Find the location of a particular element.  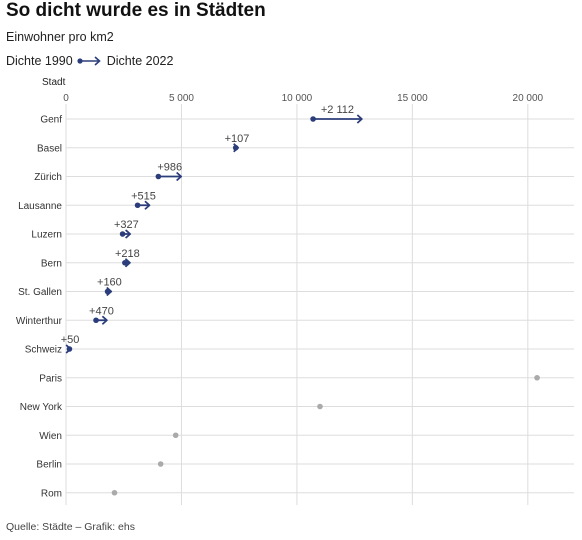

x-tick-label: 5 000 is located at coordinates (181, 98).